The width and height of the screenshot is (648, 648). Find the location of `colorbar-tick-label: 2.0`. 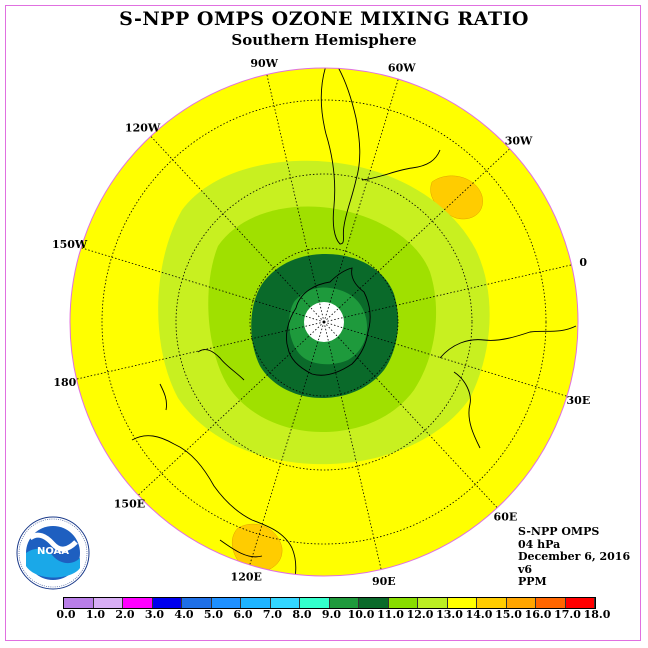

colorbar-tick-label: 2.0 is located at coordinates (125, 614).